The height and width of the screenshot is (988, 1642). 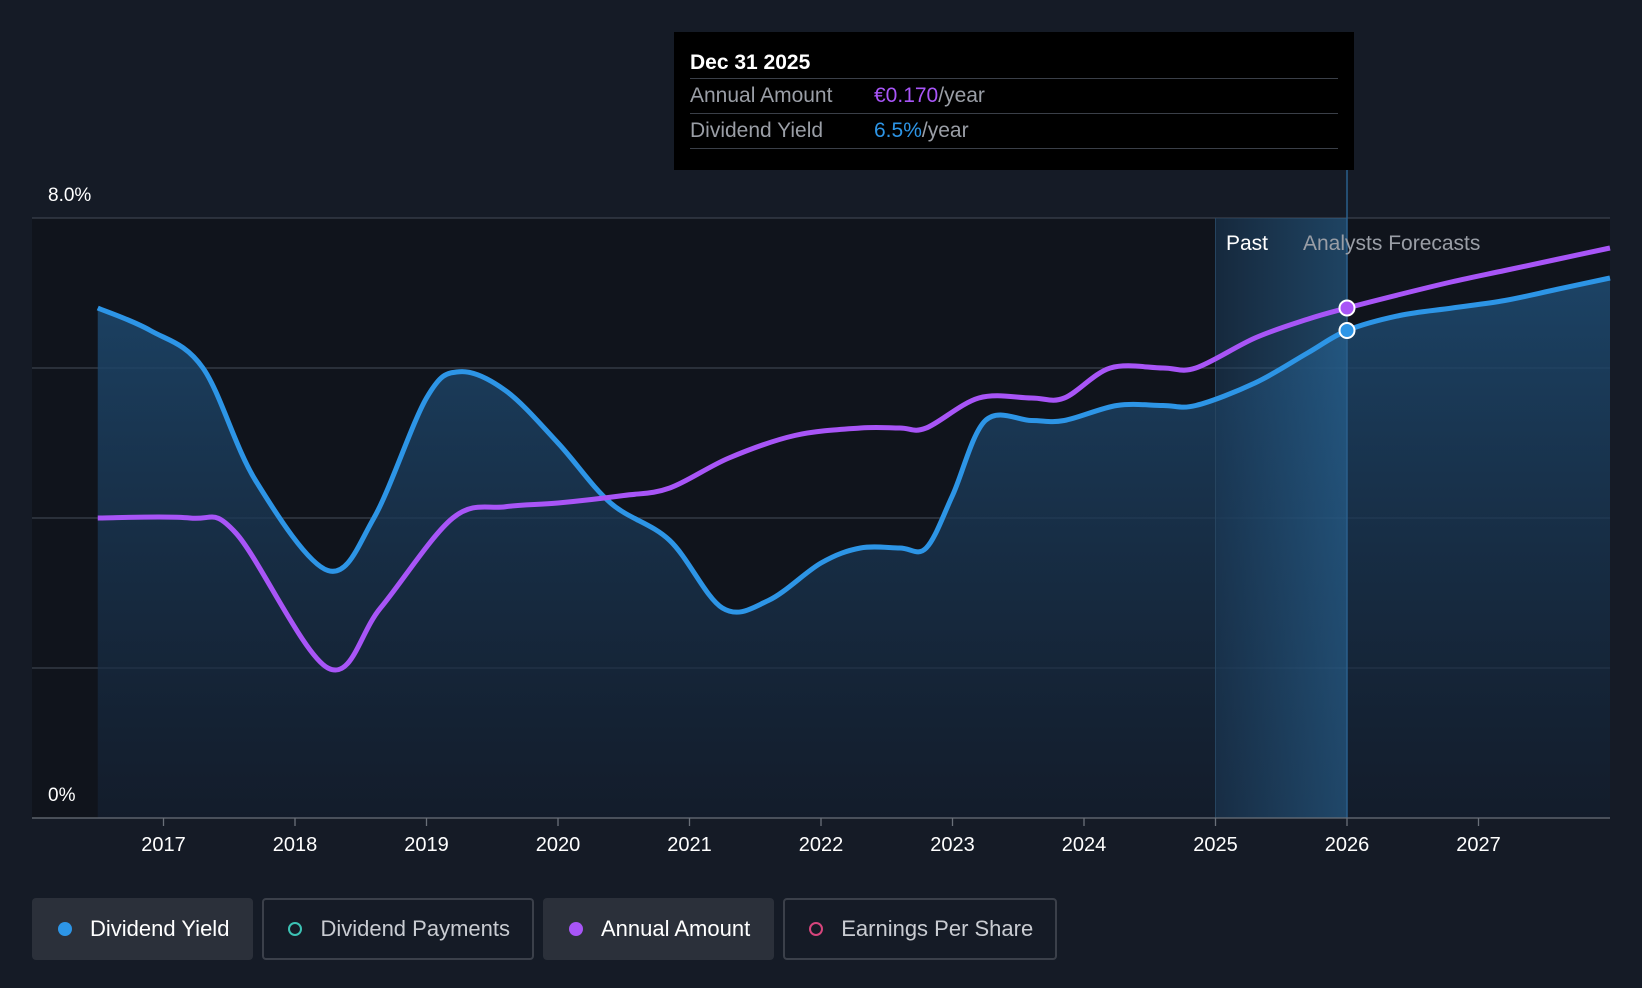 I want to click on x-tick-label: 2024, so click(x=1084, y=845).